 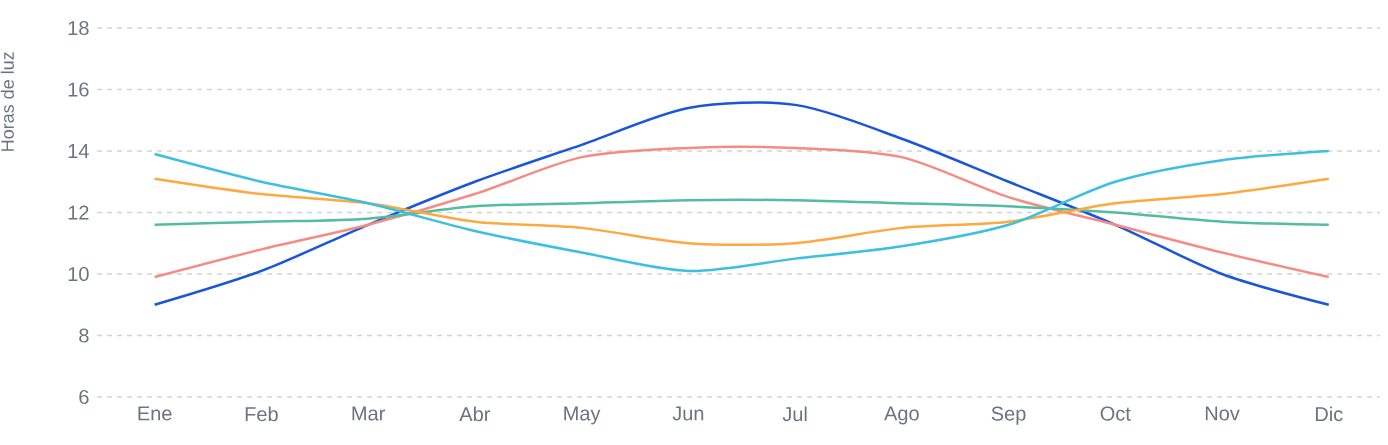 What do you see at coordinates (1329, 414) in the screenshot?
I see `x-tick-label: Dic` at bounding box center [1329, 414].